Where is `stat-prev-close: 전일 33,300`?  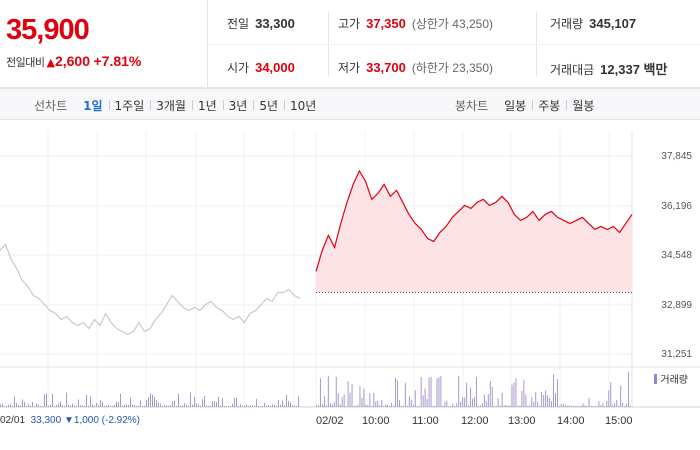 stat-prev-close: 전일 33,300 is located at coordinates (261, 23).